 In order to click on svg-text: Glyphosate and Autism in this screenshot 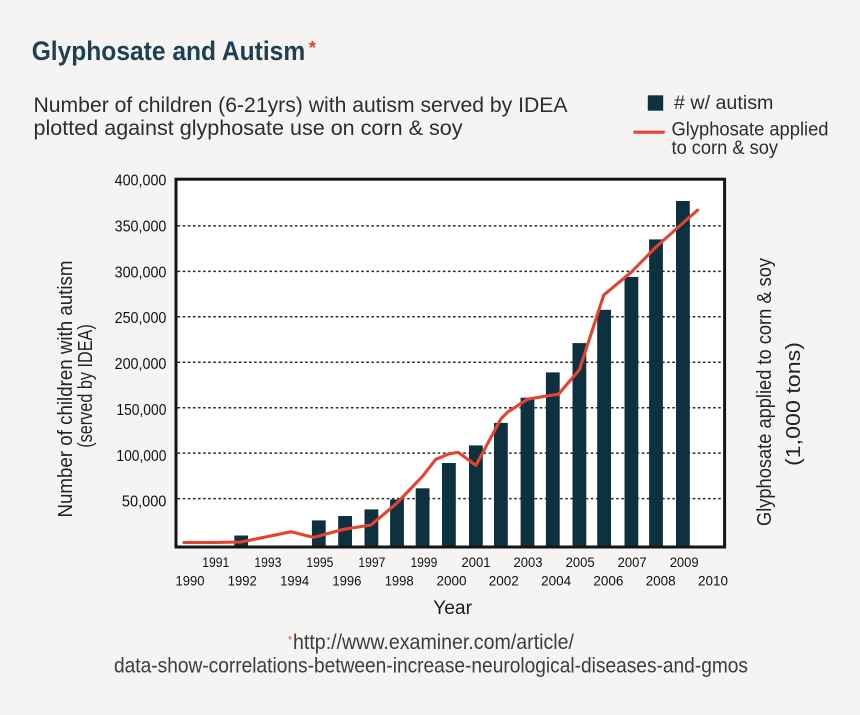, I will do `click(169, 51)`.